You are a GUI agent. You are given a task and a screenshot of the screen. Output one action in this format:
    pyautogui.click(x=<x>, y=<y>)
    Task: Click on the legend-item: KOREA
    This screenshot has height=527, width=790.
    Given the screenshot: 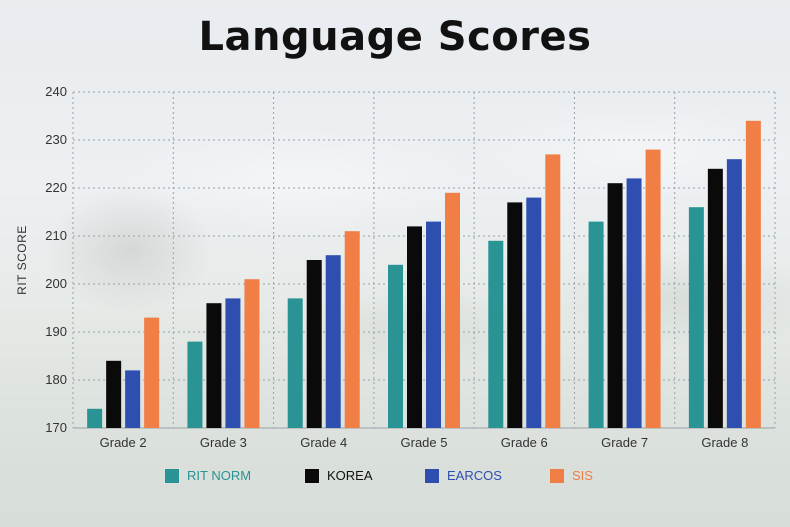 What is the action you would take?
    pyautogui.click(x=339, y=475)
    